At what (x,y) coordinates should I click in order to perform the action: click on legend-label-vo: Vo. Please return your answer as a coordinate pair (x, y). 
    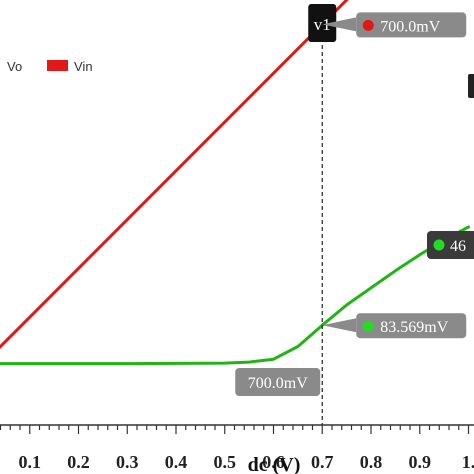
    Looking at the image, I should click on (14, 66).